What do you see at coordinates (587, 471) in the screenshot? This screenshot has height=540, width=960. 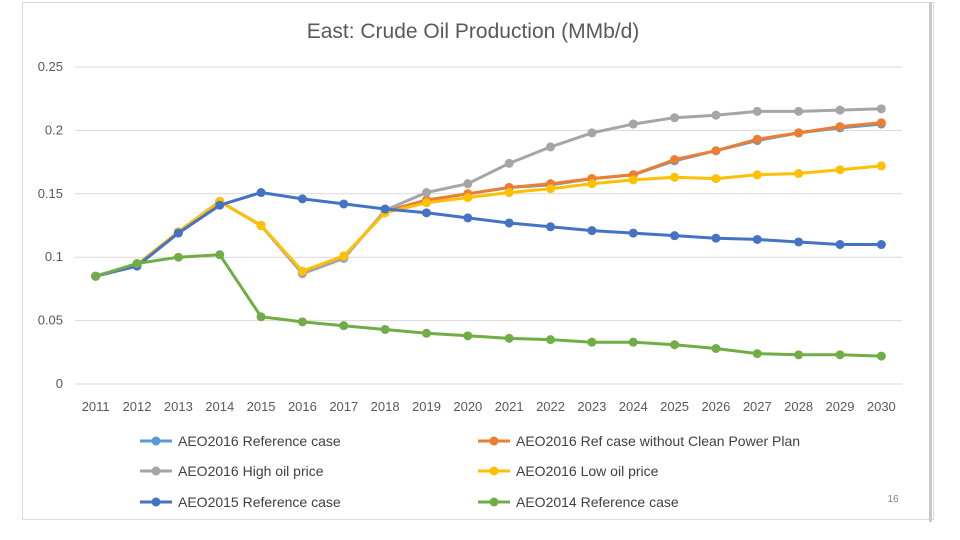 I see `legend-label: AEO2016 Low oil price` at bounding box center [587, 471].